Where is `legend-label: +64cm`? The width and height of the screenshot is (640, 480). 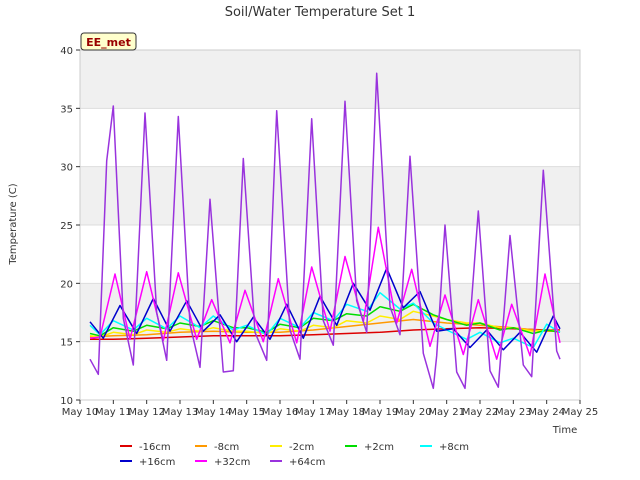
legend-label: +64cm is located at coordinates (307, 462).